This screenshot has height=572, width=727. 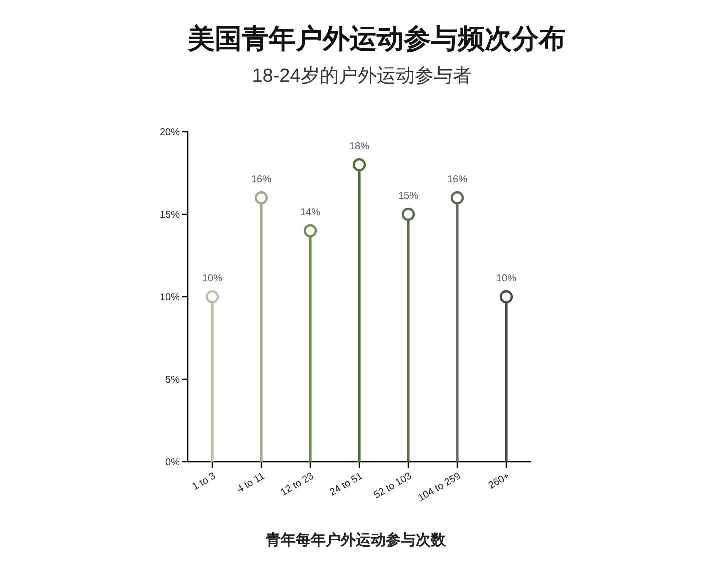 What do you see at coordinates (310, 213) in the screenshot?
I see `data-label: 14%` at bounding box center [310, 213].